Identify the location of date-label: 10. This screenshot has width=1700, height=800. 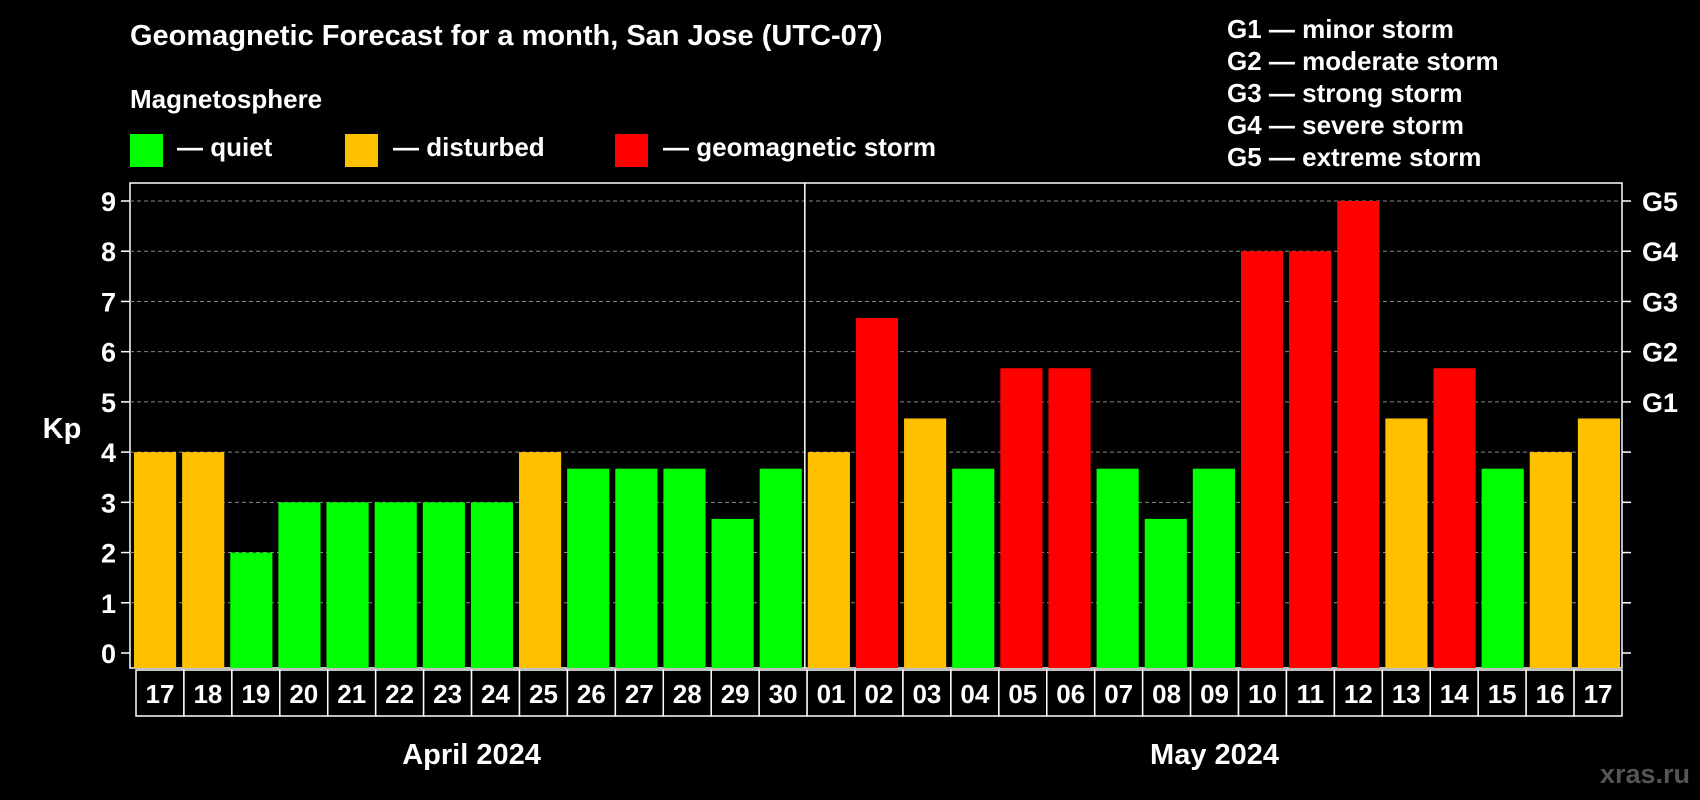
(1262, 694).